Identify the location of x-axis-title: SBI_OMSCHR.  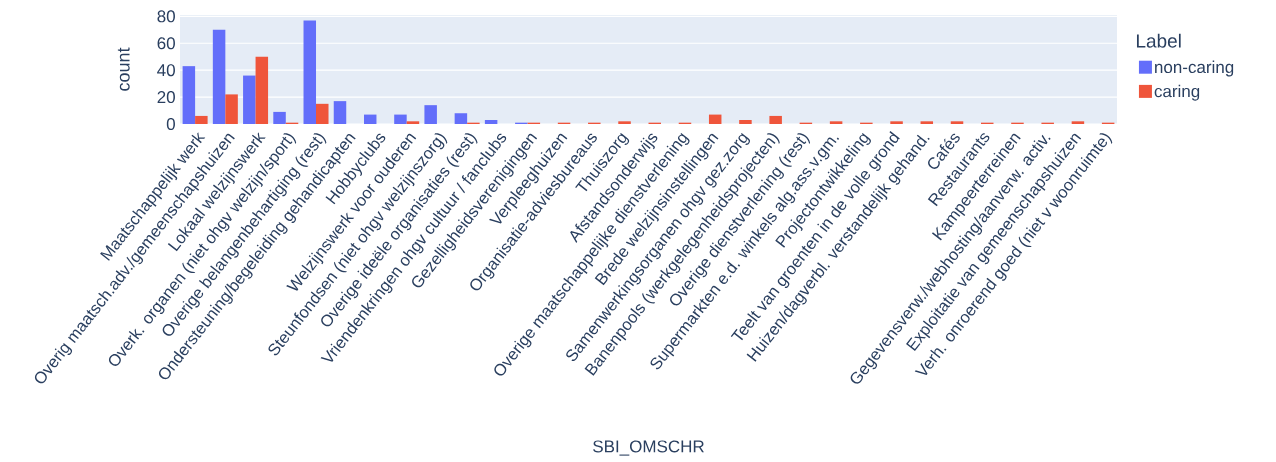
(648, 448).